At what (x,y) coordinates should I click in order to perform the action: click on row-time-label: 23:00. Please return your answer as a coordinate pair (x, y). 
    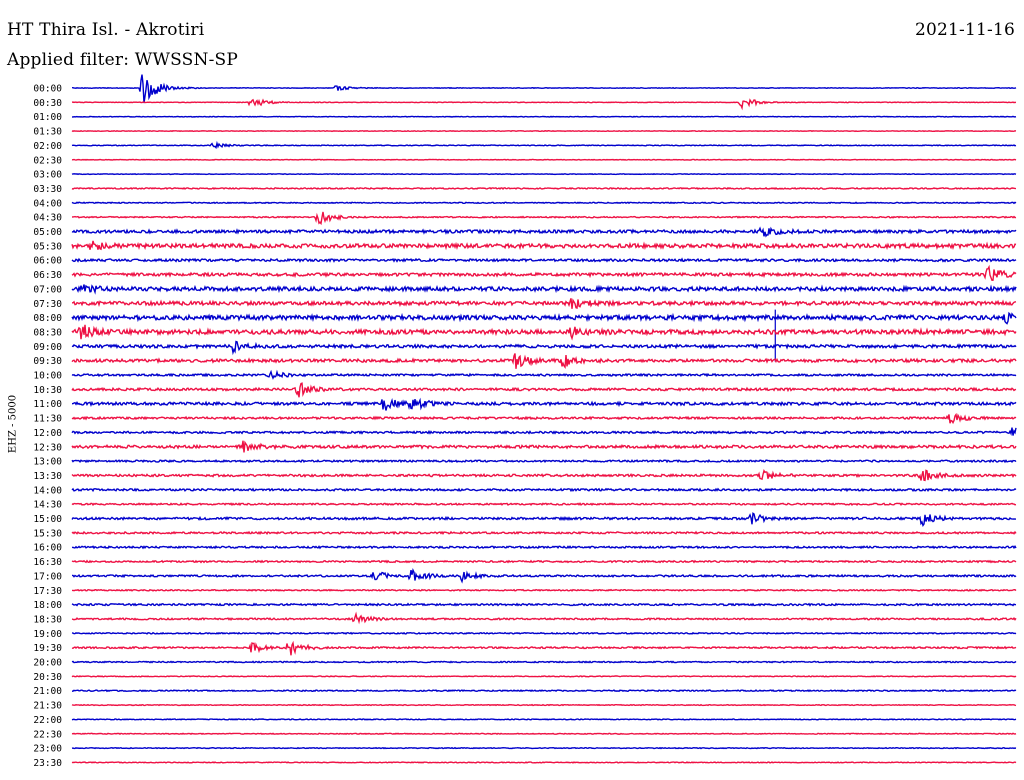
    Looking at the image, I should click on (47, 749).